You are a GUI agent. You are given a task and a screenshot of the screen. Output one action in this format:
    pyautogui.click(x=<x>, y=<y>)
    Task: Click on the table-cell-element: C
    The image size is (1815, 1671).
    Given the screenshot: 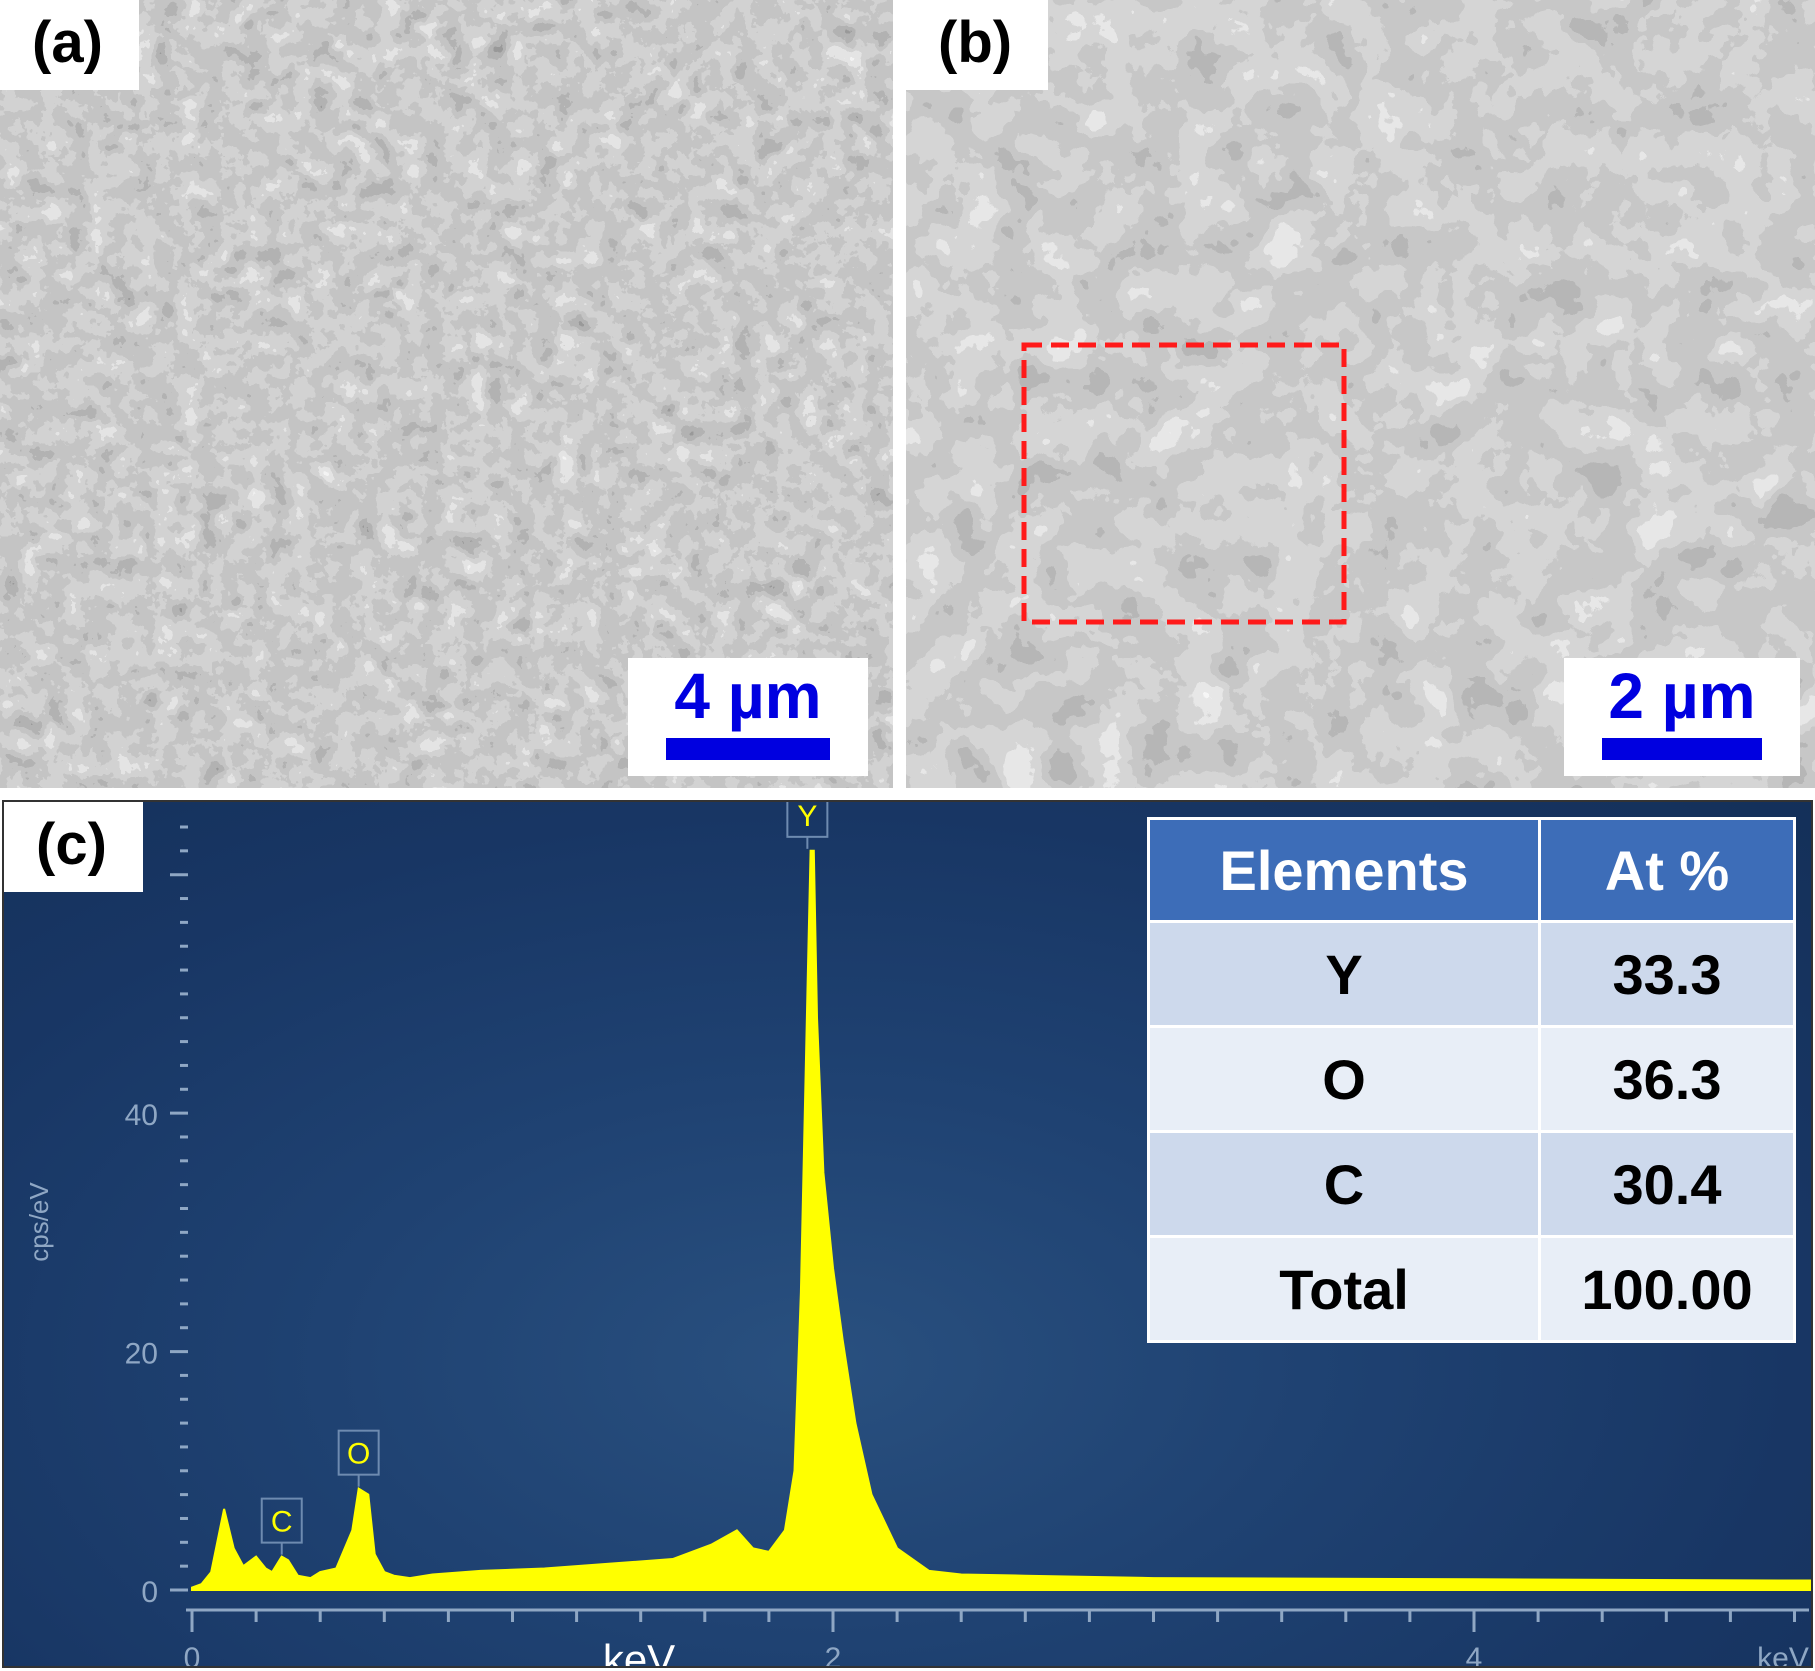 What is the action you would take?
    pyautogui.click(x=1344, y=1184)
    